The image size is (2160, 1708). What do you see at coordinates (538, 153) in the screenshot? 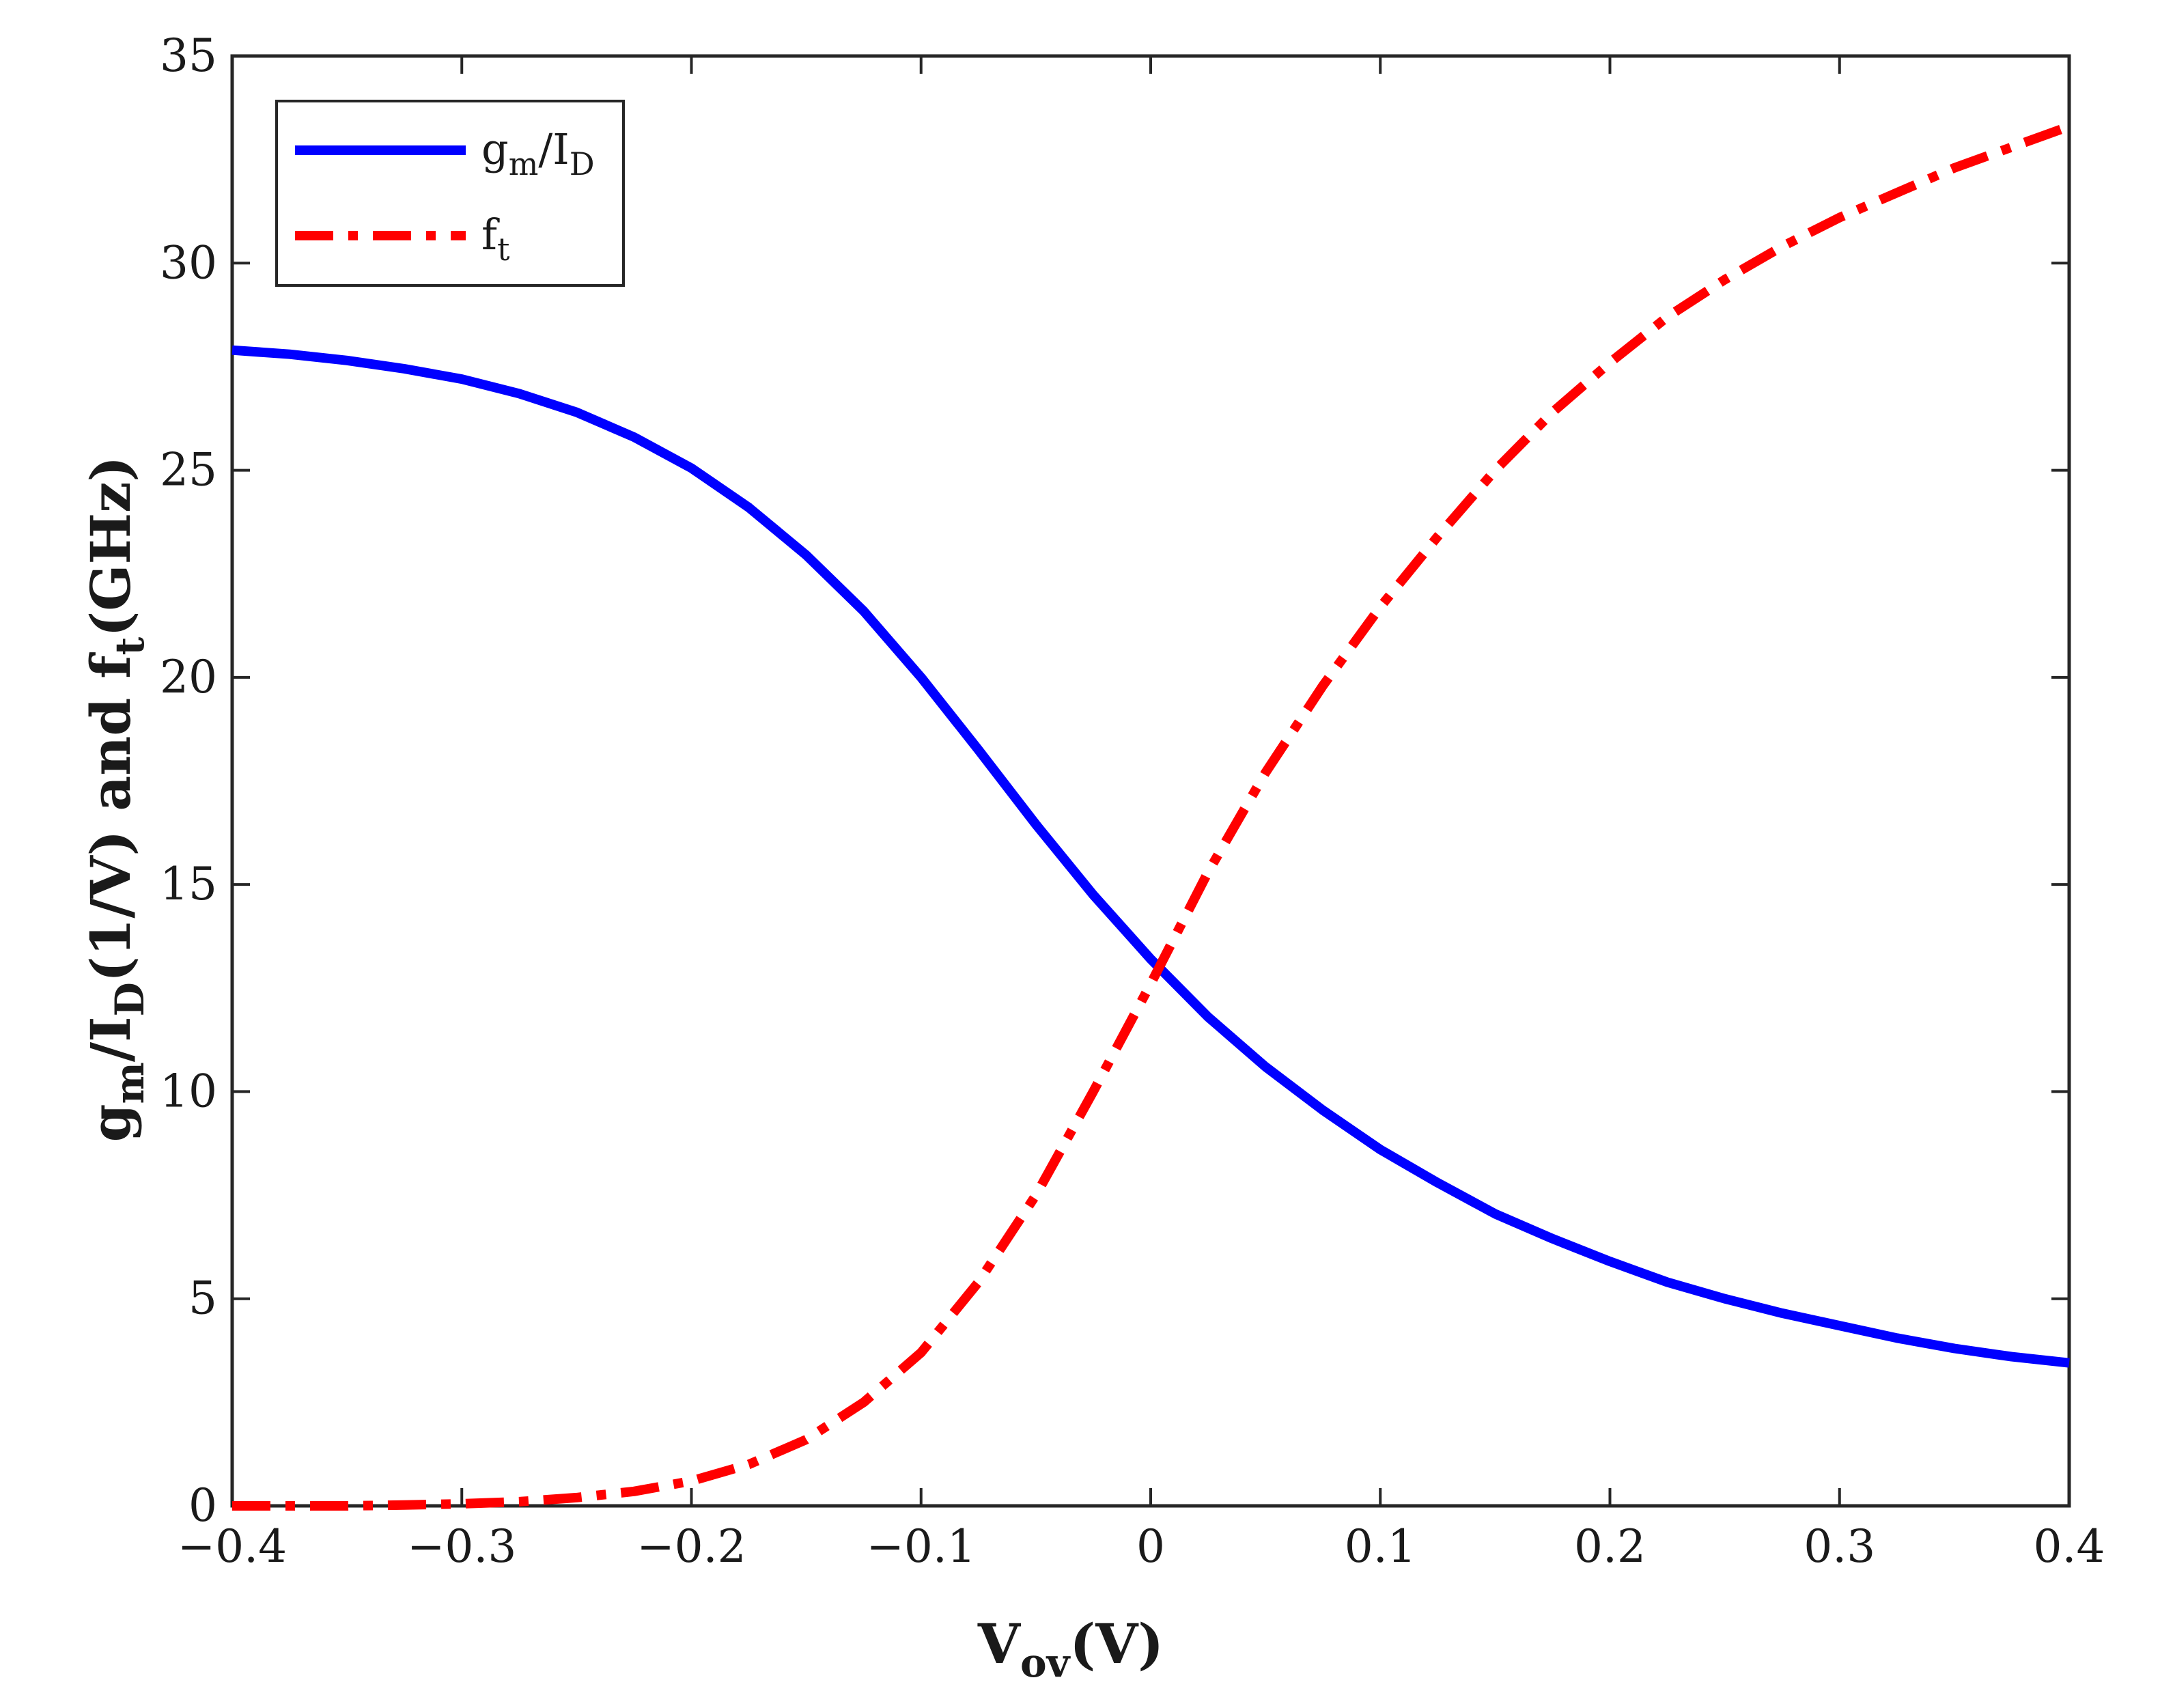
I see `legend-label-gm-id: gm/ID` at bounding box center [538, 153].